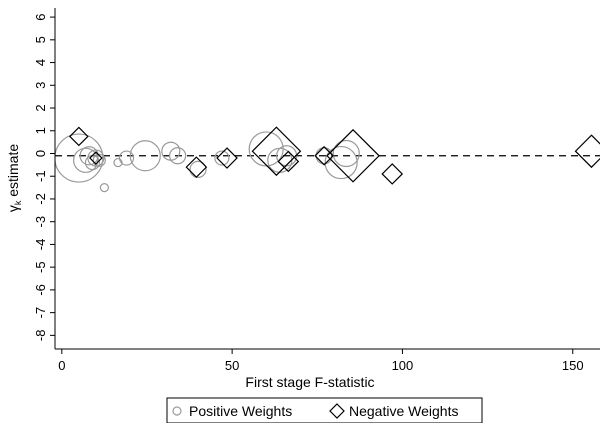 The height and width of the screenshot is (423, 600). Describe the element at coordinates (573, 365) in the screenshot. I see `x-tick-label: 150` at that location.